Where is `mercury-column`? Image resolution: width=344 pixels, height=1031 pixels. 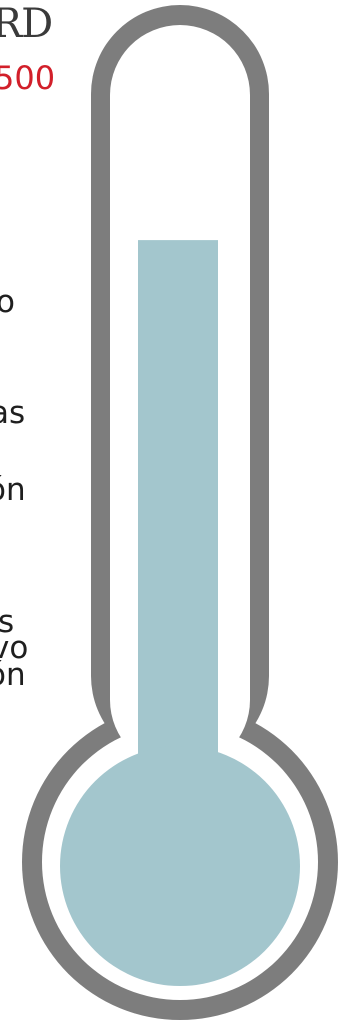
mercury-column is located at coordinates (178, 510).